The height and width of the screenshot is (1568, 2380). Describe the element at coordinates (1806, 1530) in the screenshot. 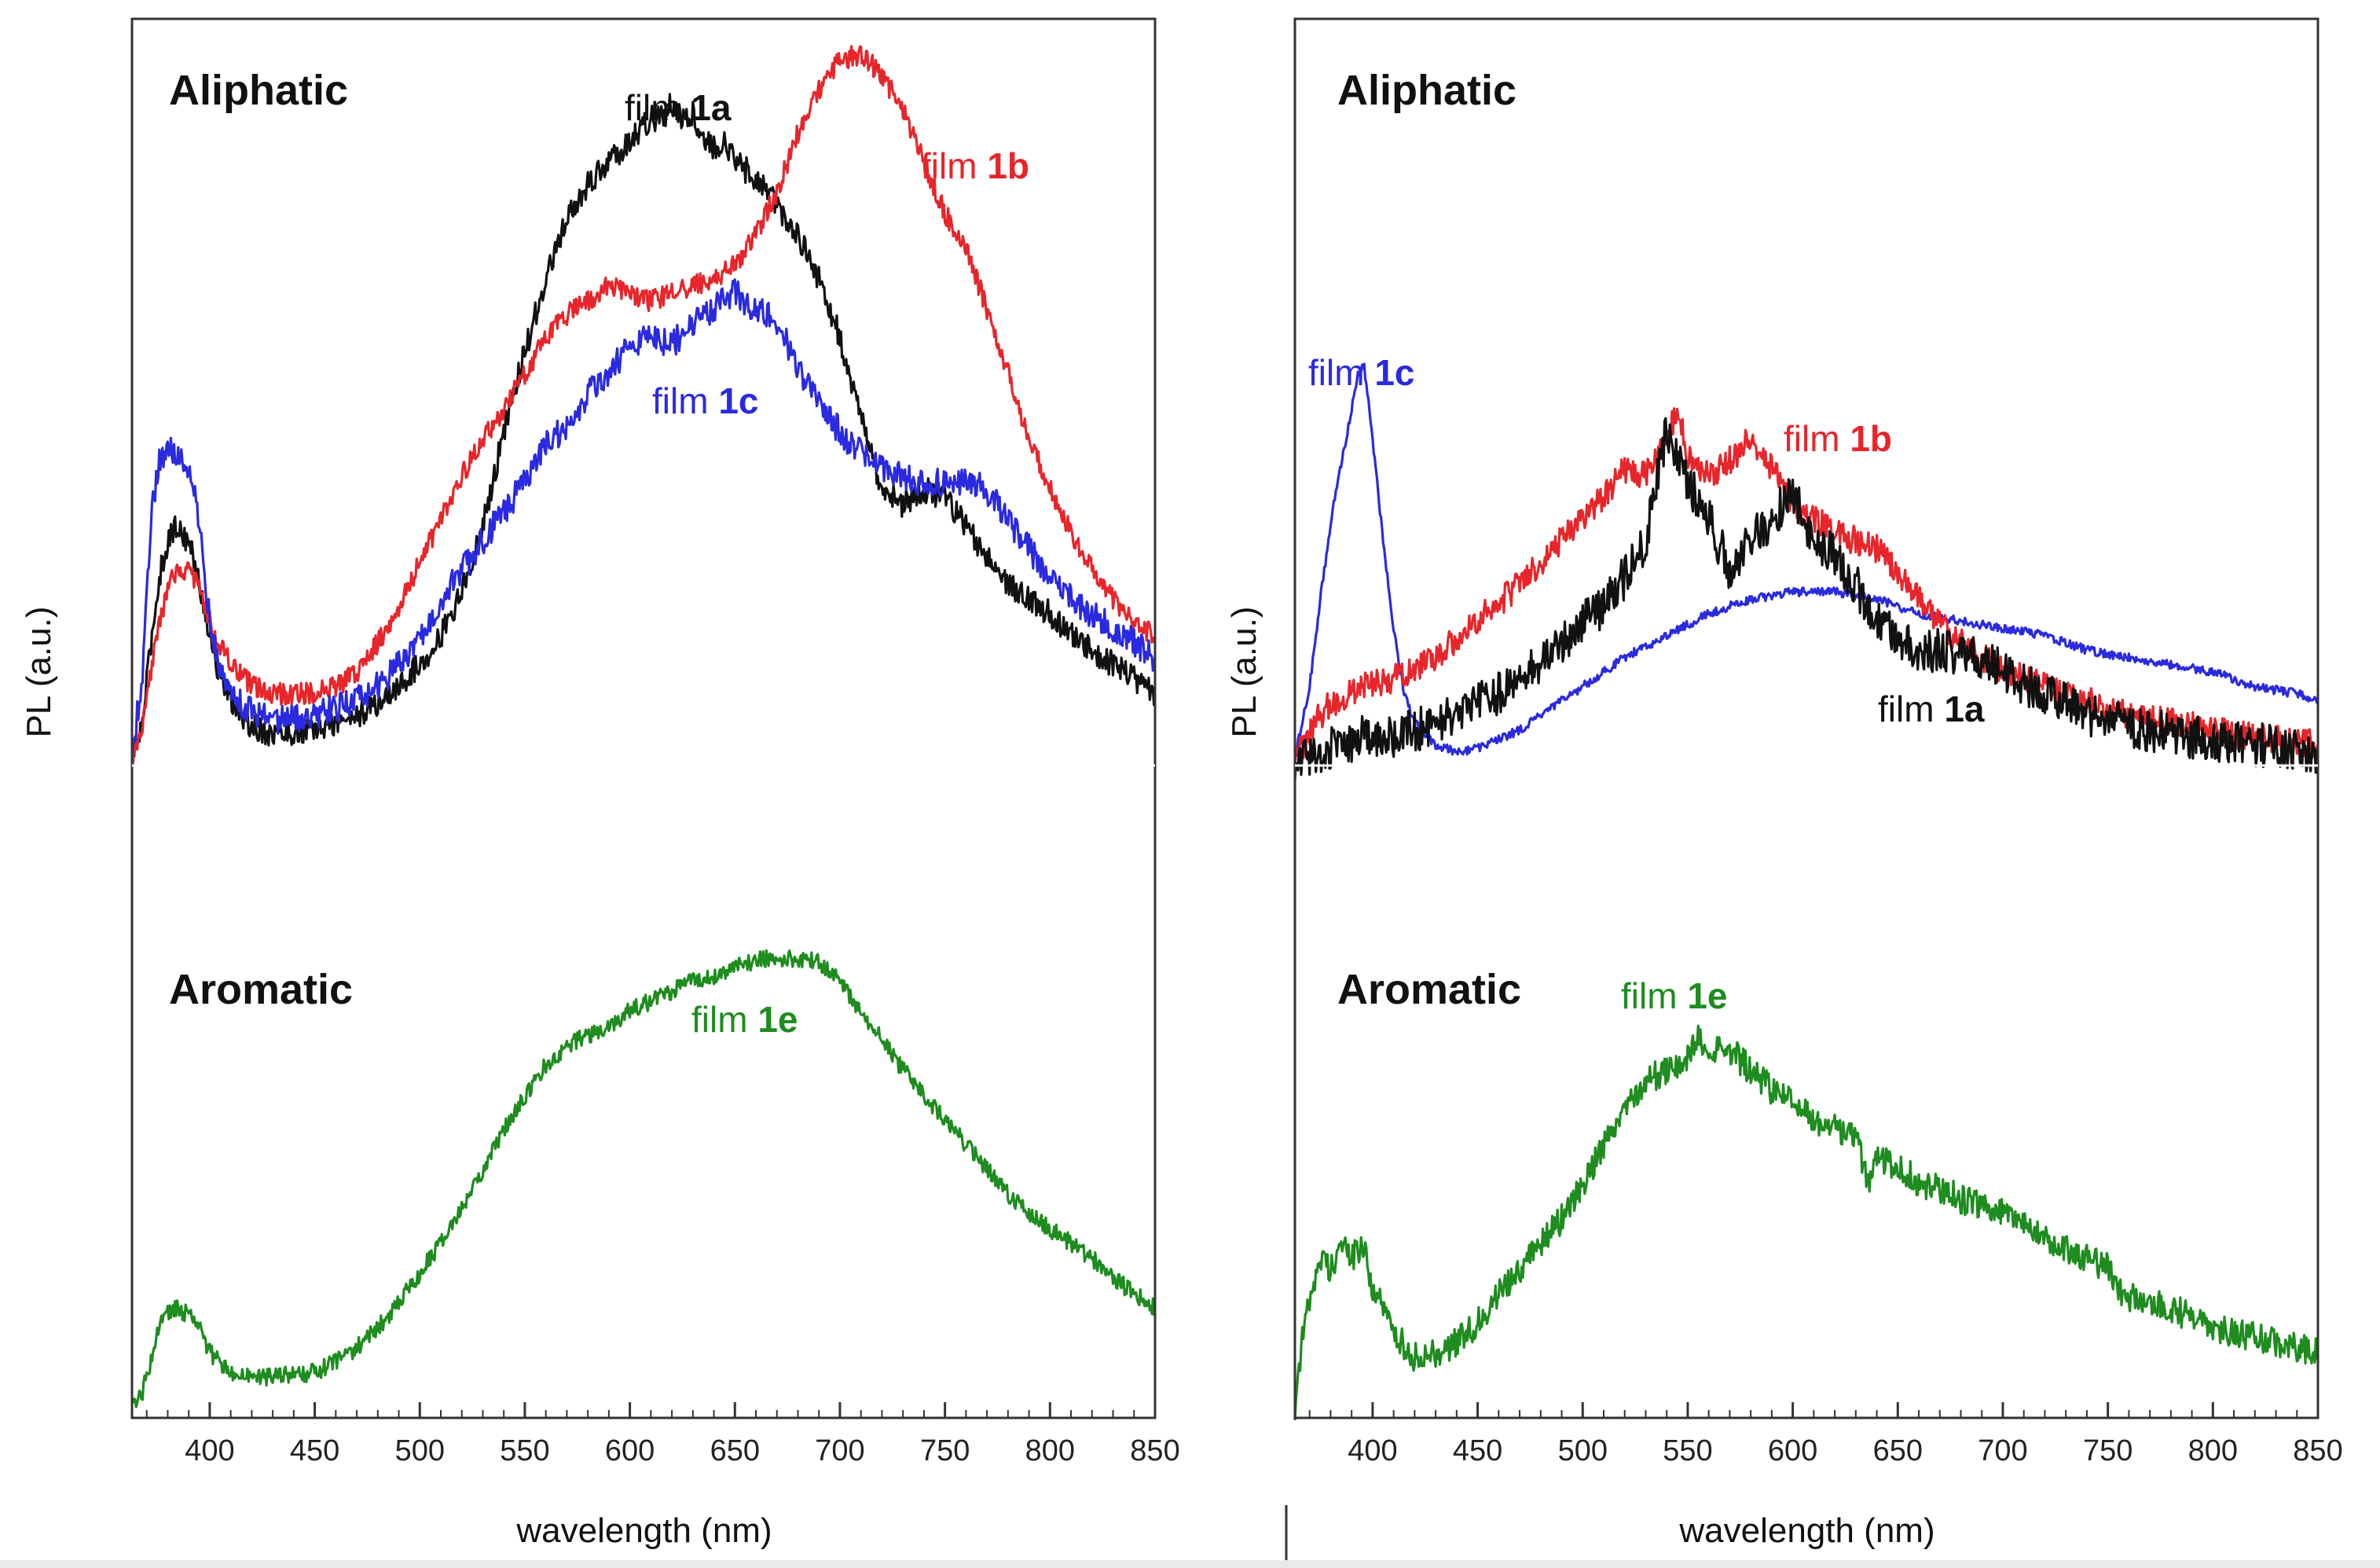

I see `right-x-axis-label: wavelength (nm)` at that location.